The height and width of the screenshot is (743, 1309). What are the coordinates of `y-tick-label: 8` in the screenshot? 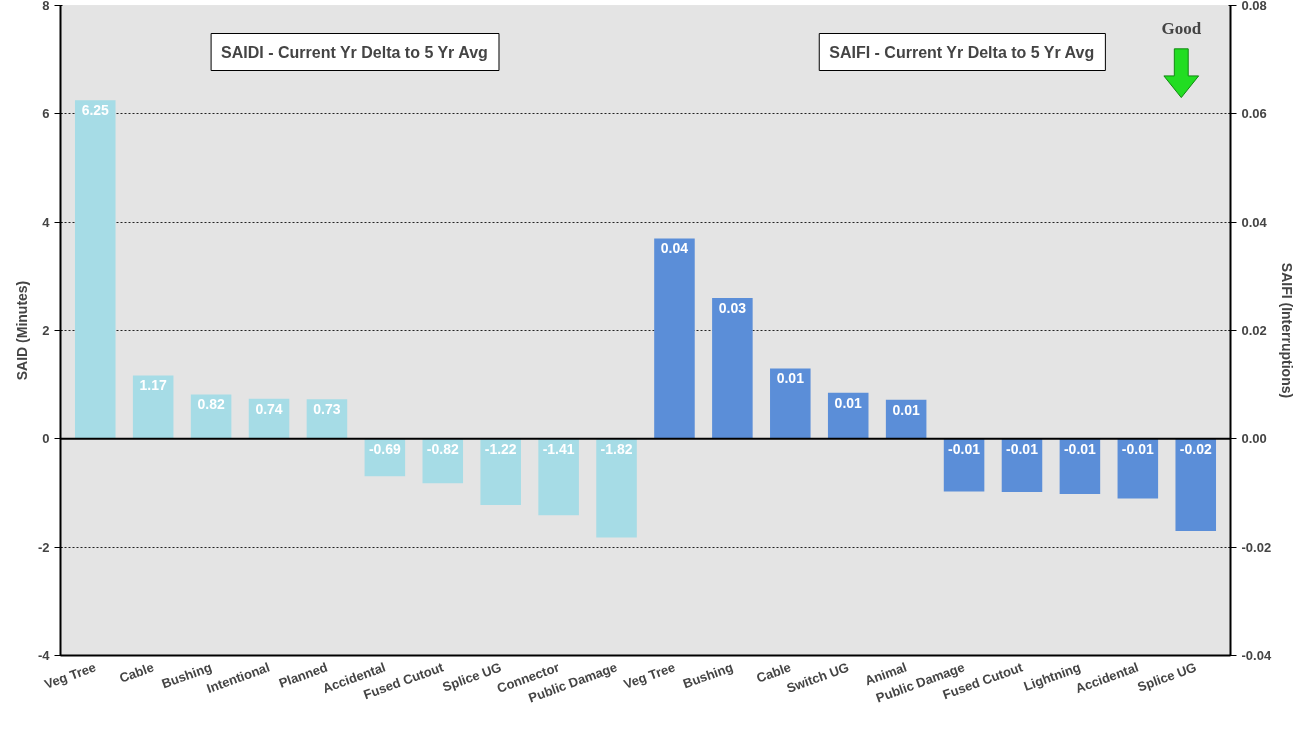 It's located at (46, 6).